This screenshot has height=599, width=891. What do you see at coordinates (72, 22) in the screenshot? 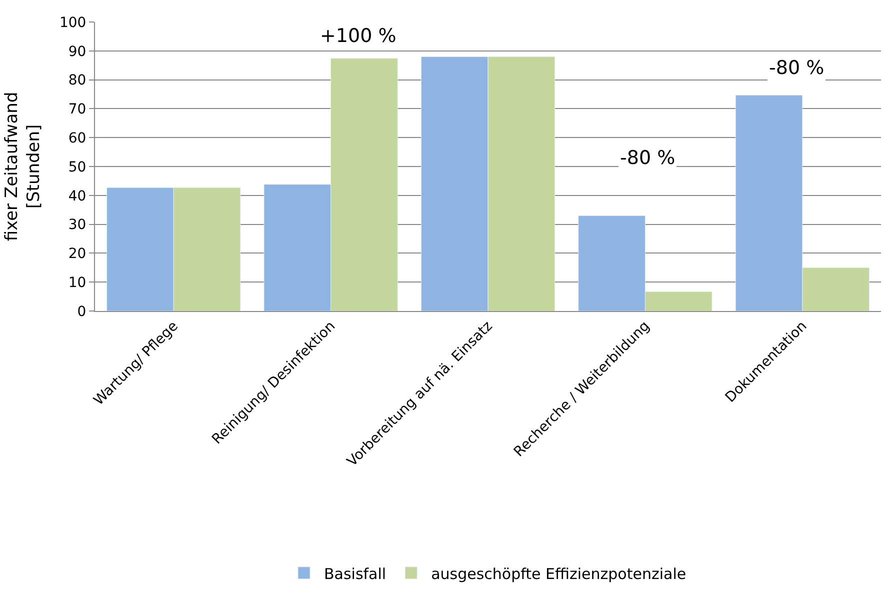
I see `y-tick-label: 100` at bounding box center [72, 22].